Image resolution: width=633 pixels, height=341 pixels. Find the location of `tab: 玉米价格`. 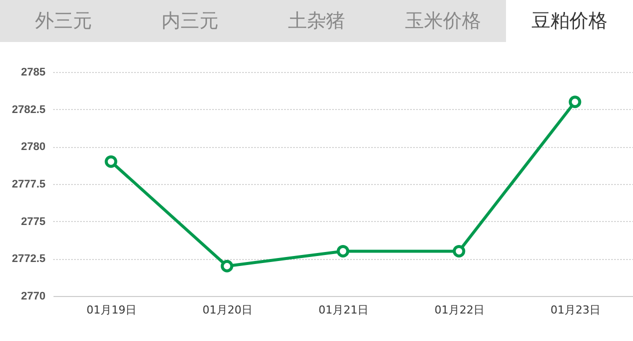

tab: 玉米价格 is located at coordinates (443, 21).